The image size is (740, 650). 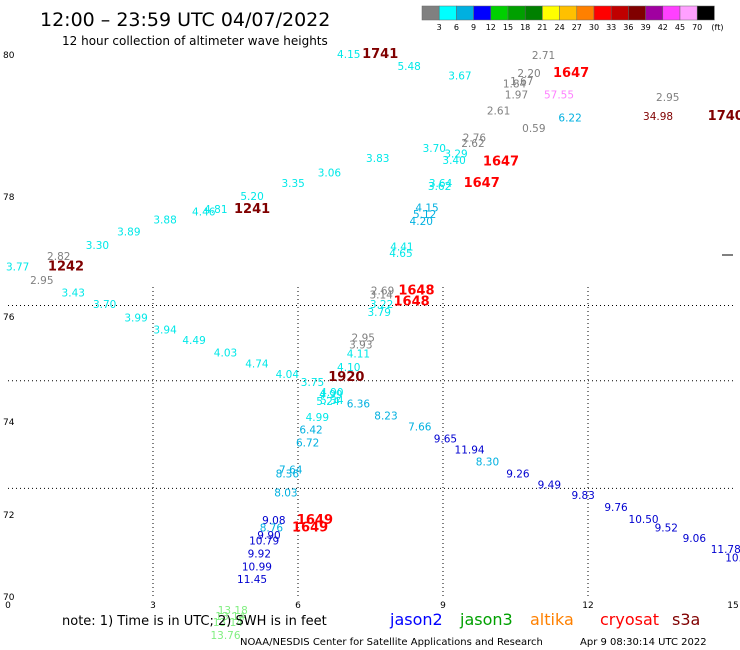 I want to click on wave-height-label: 10.50, so click(x=644, y=520).